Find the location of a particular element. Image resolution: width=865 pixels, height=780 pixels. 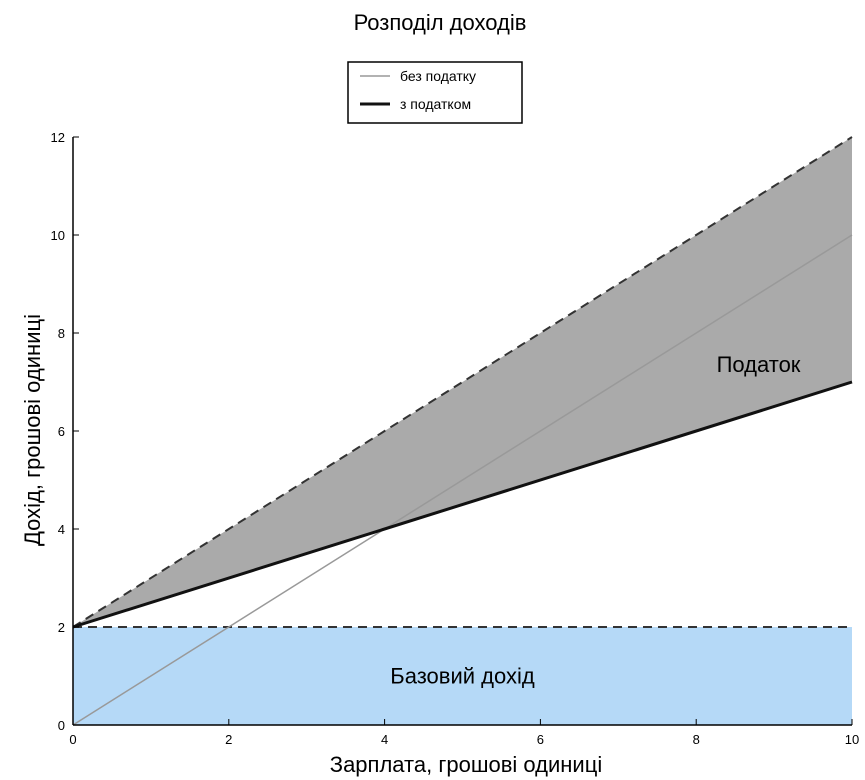

x-tick-label-1: 2 is located at coordinates (228, 739).